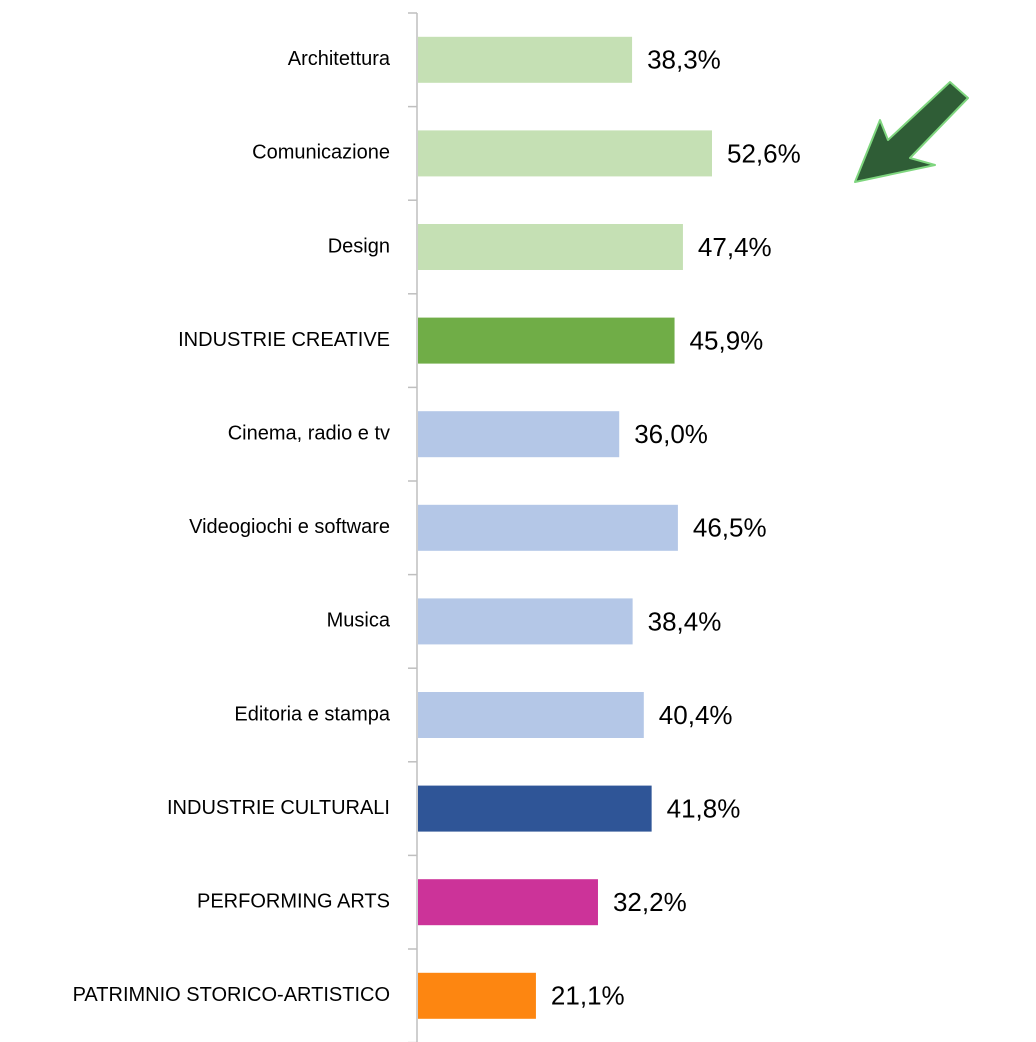 The image size is (1036, 1042). I want to click on value-label: 47,4%, so click(735, 247).